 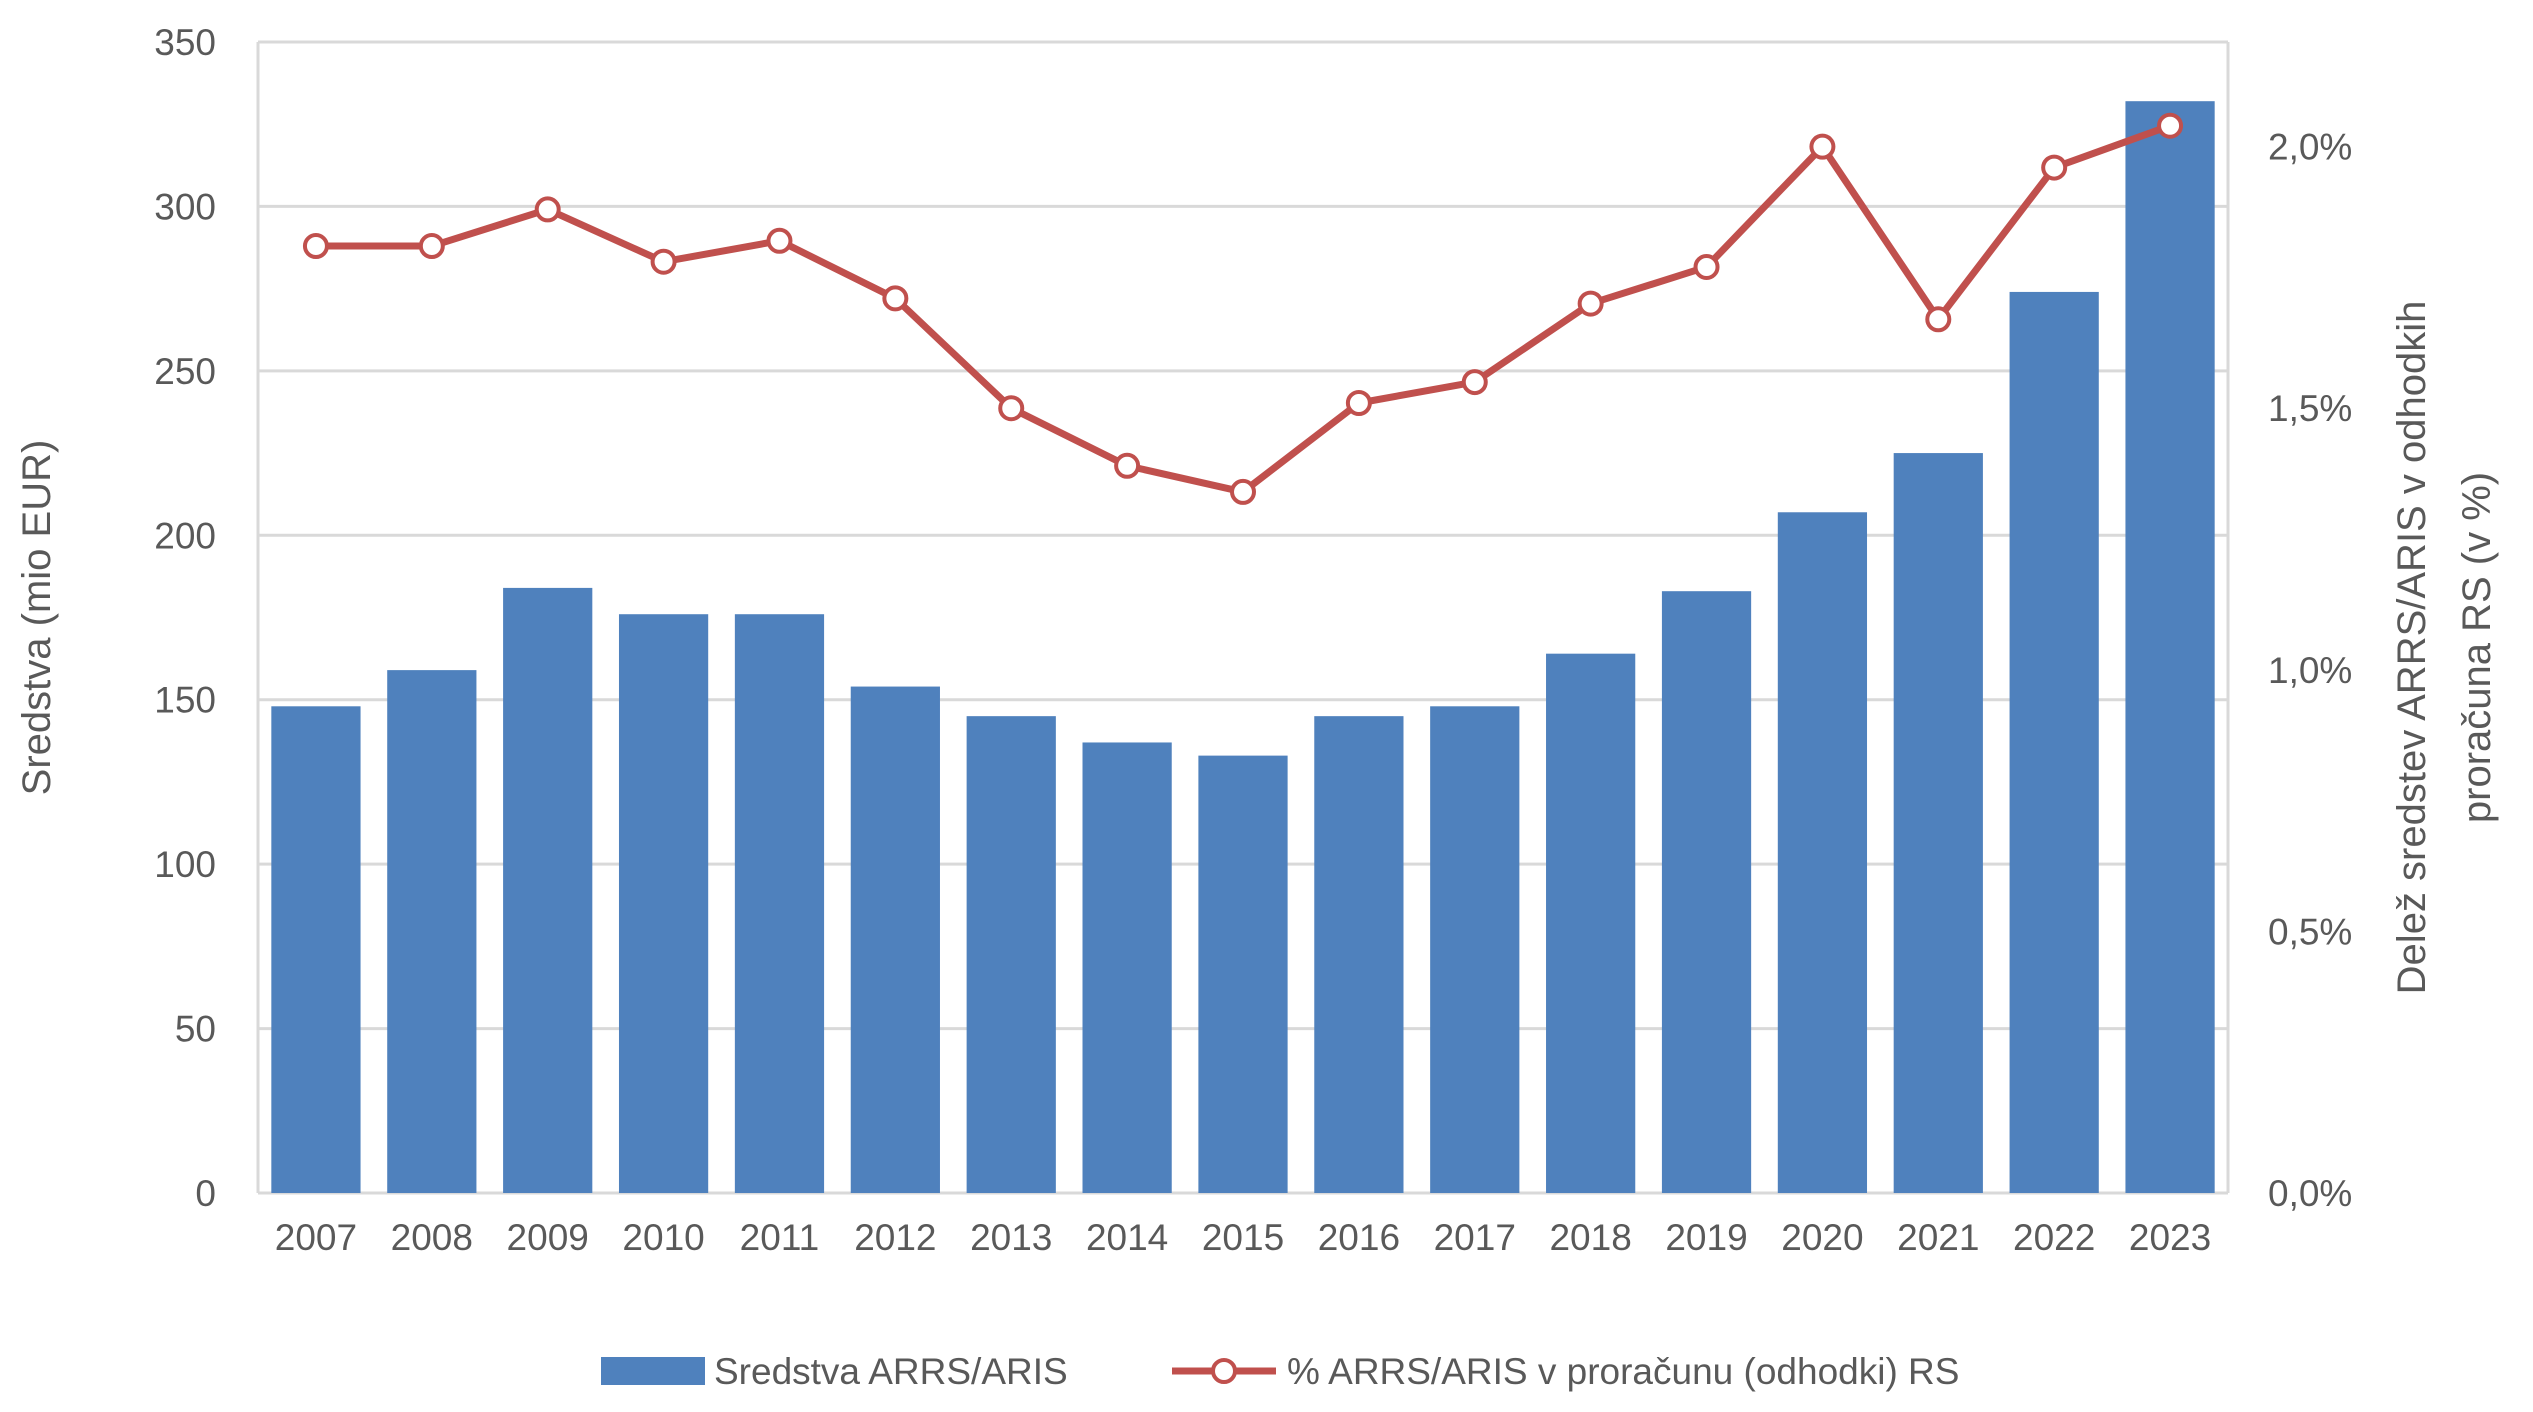 I want to click on x-tick-label: 2020, so click(x=1822, y=1237).